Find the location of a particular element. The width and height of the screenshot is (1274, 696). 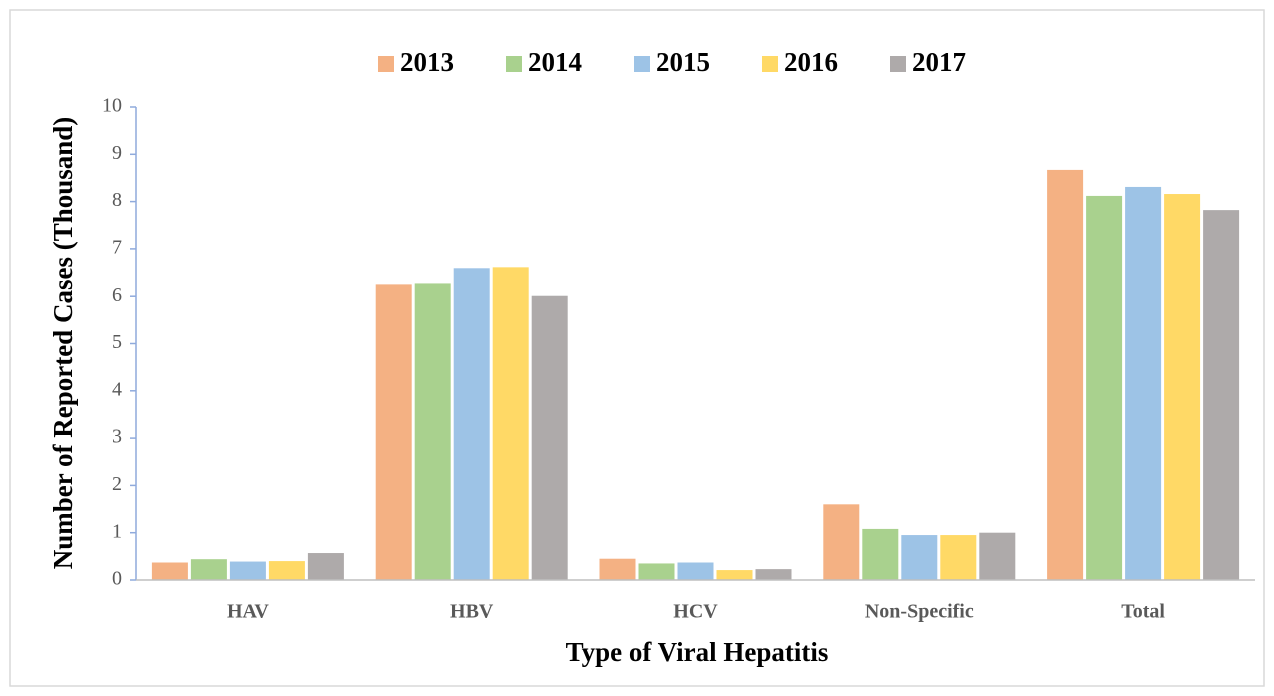

y-axis-title: Number of Reported Cases (Thousand) is located at coordinates (63, 343).